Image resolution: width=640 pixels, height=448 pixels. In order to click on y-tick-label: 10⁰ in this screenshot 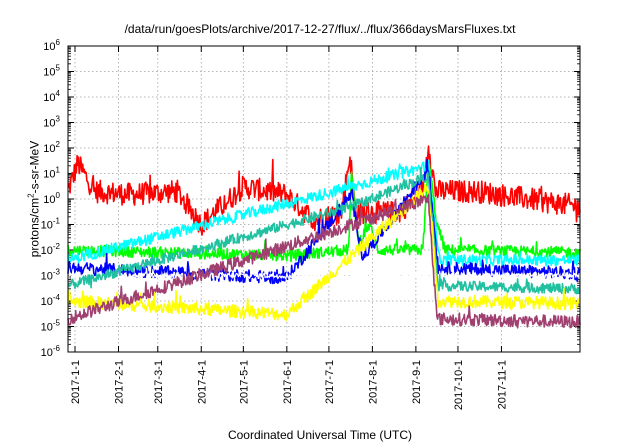, I will do `click(51, 198)`.